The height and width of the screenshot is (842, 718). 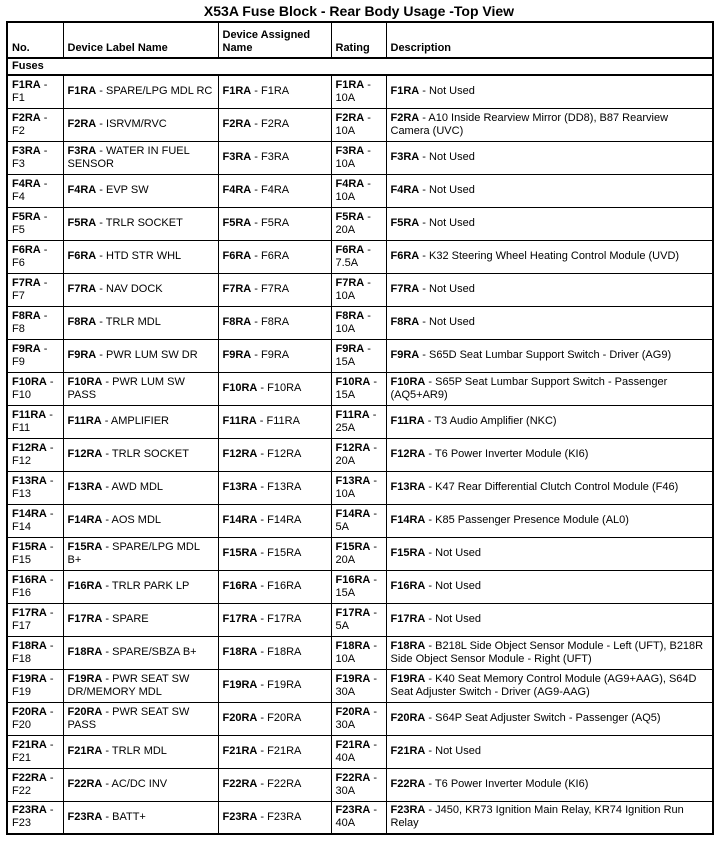 What do you see at coordinates (358, 40) in the screenshot?
I see `column-header-rating: Rating` at bounding box center [358, 40].